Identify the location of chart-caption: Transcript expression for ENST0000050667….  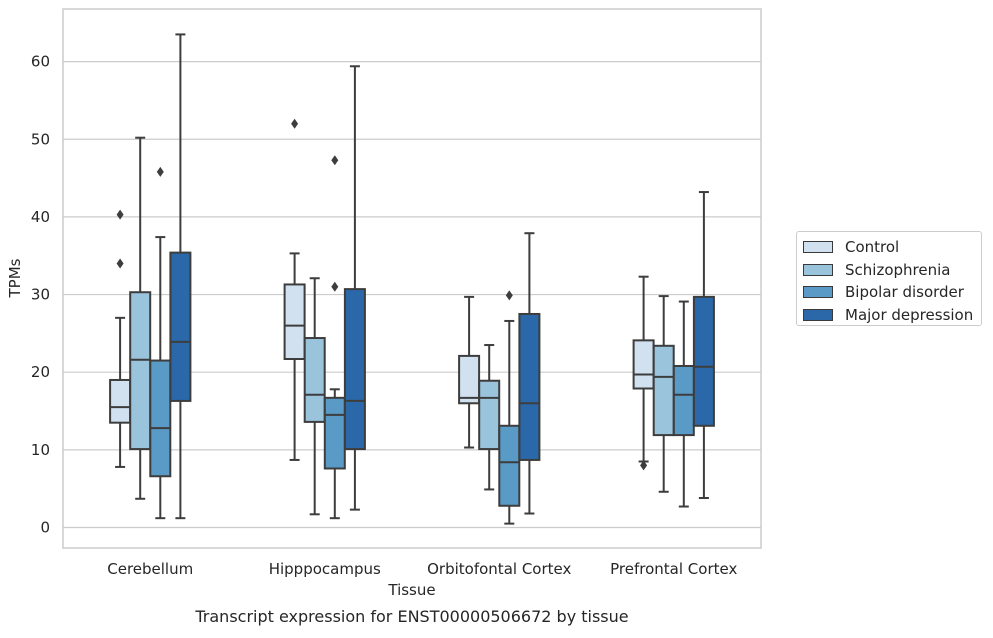
(411, 616).